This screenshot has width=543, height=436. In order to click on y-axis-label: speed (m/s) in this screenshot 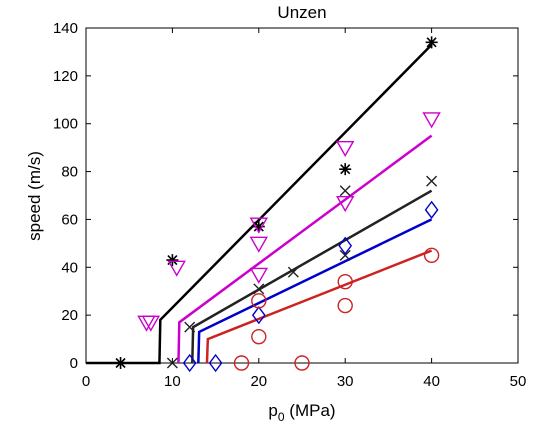, I will do `click(34, 196)`.